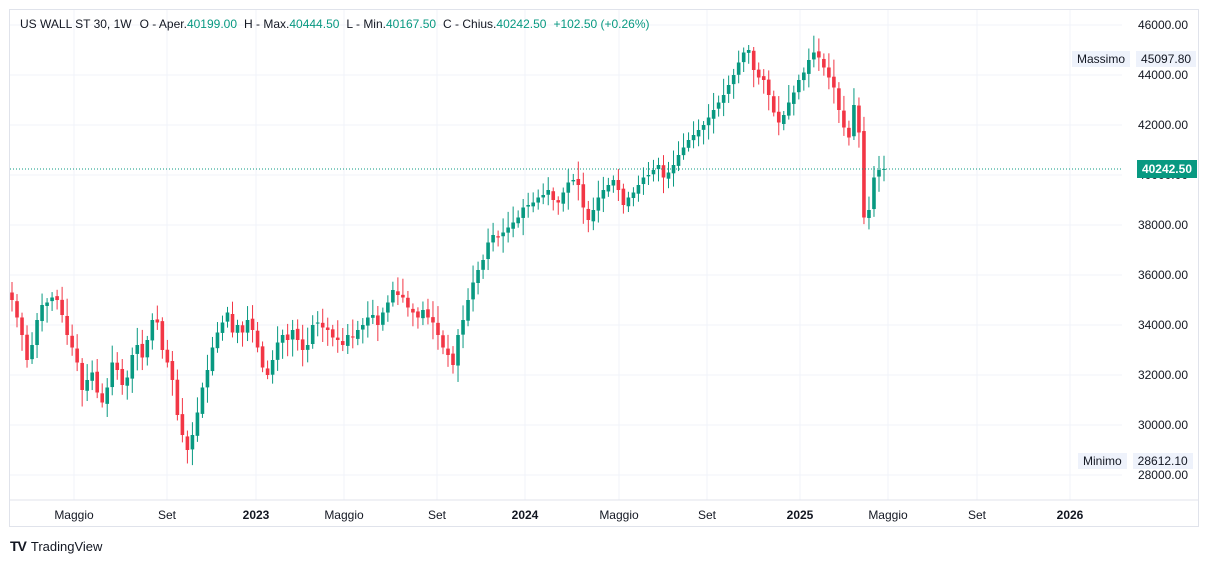 The height and width of the screenshot is (564, 1209). Describe the element at coordinates (1162, 461) in the screenshot. I see `low-marker-value: 28612.10` at that location.